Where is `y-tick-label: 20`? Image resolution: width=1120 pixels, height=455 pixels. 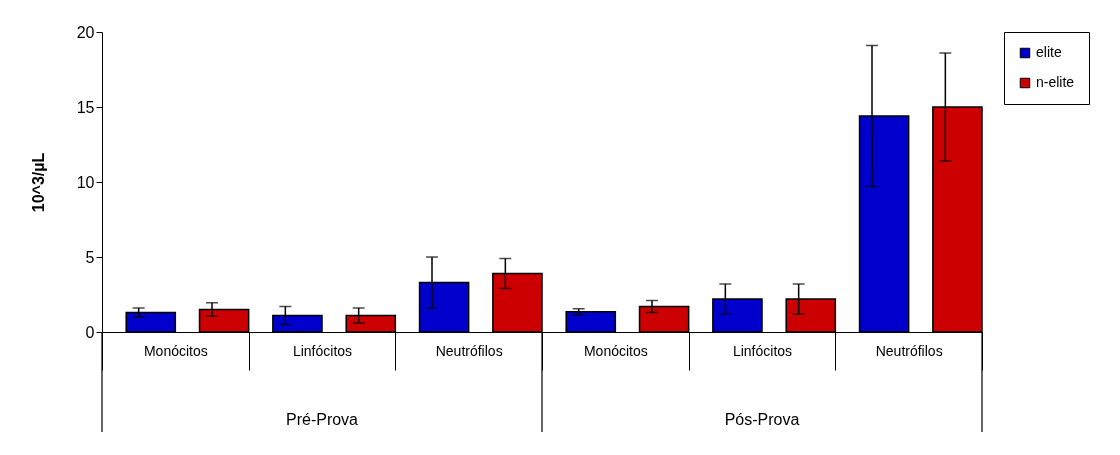
y-tick-label: 20 is located at coordinates (85, 32).